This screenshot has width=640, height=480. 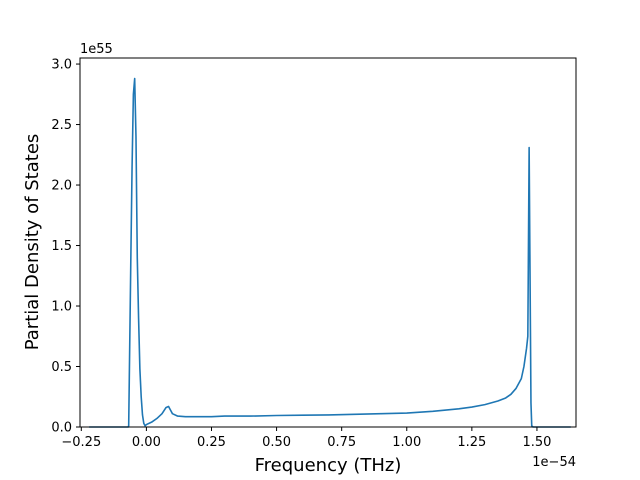 I want to click on x-tick-label: 0.75, so click(x=341, y=442).